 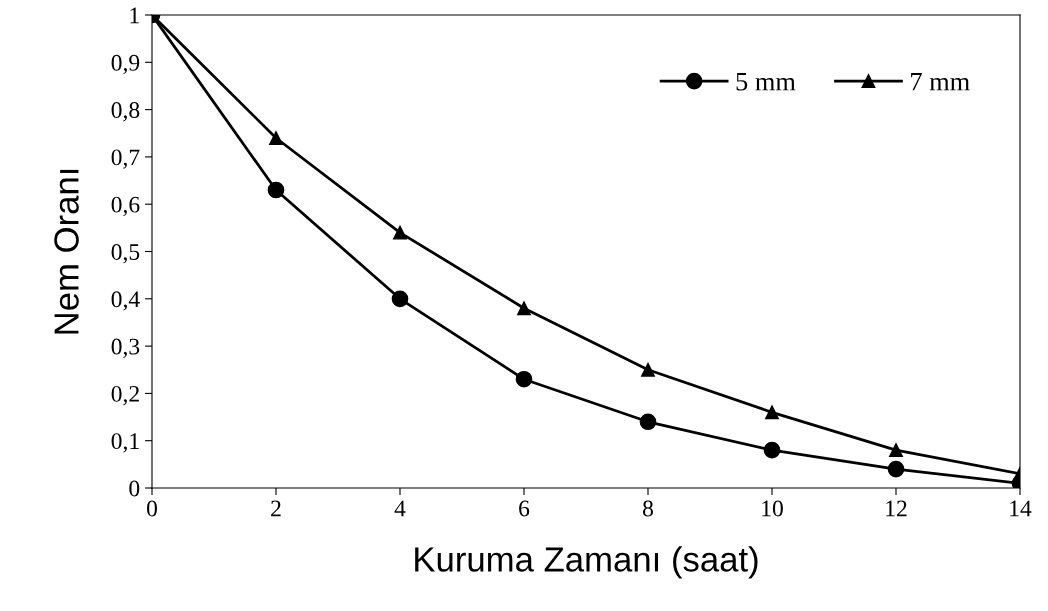 I want to click on y-tick-label: 0, so click(x=134, y=488).